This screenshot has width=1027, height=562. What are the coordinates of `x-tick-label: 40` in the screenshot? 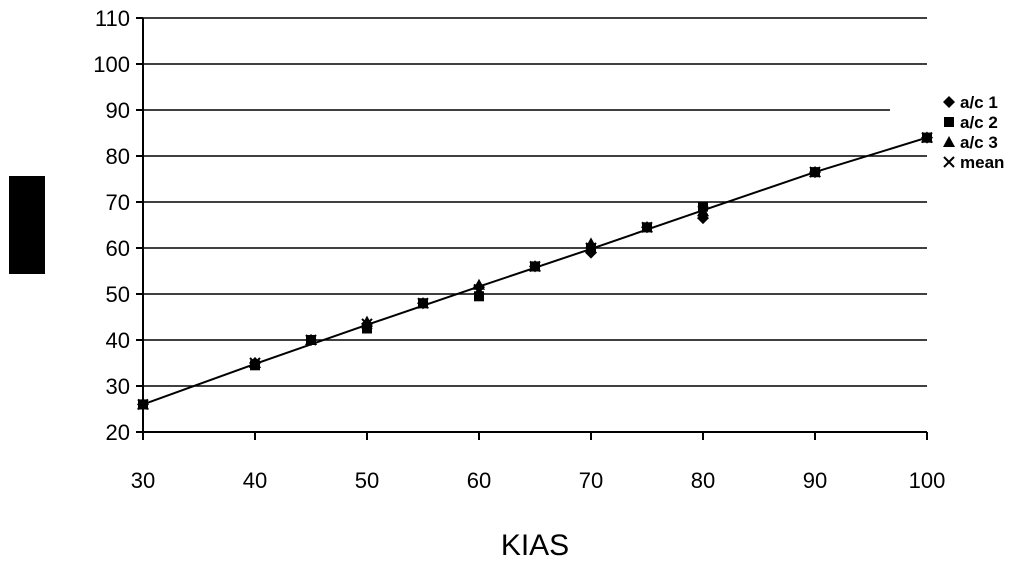 It's located at (255, 480).